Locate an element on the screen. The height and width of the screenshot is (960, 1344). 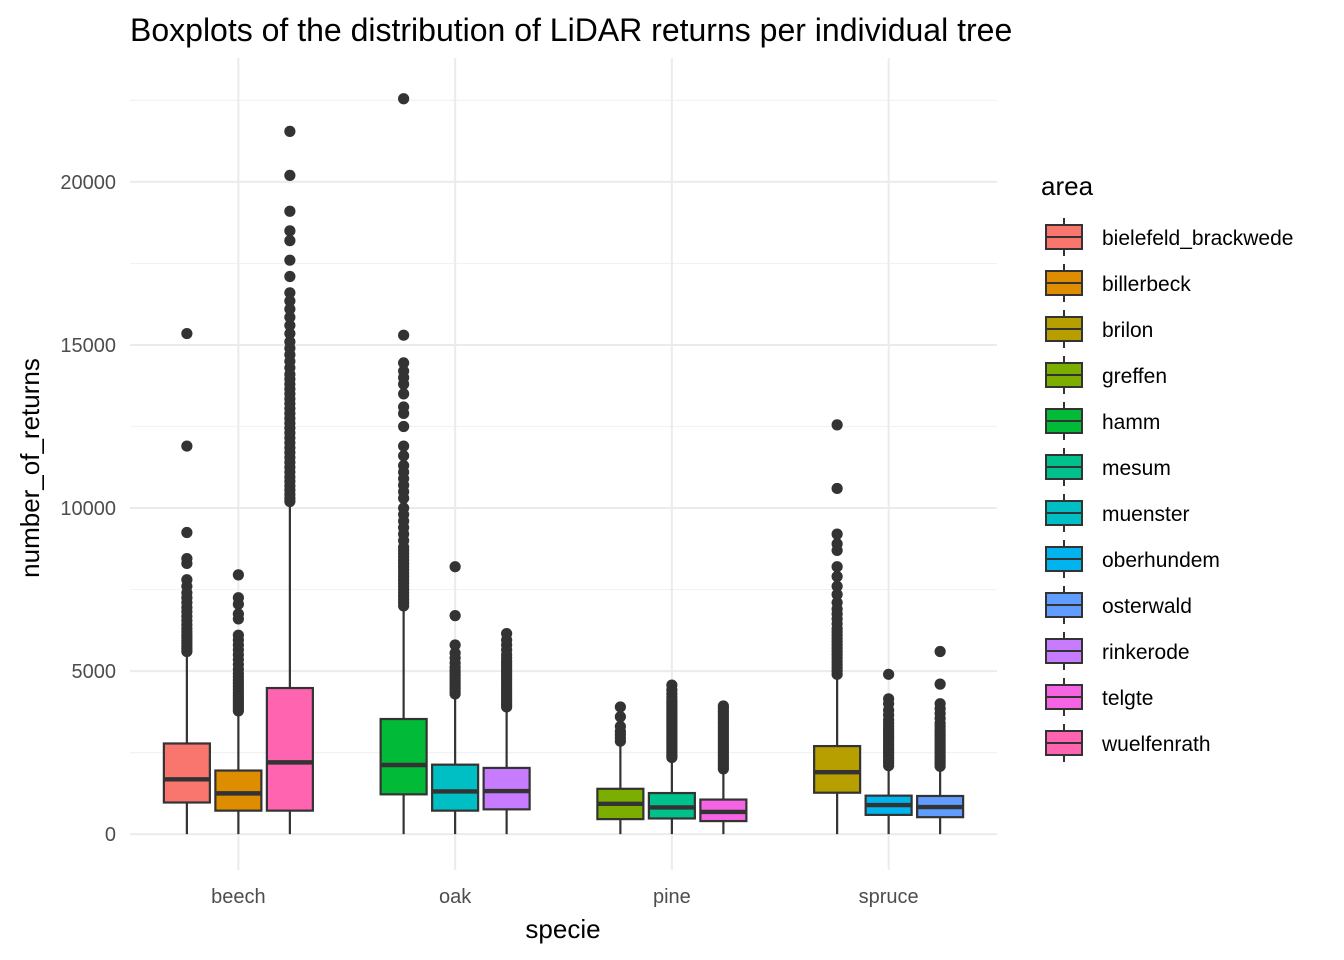
legend-item-bielefeld_brackwede: bielefeld_brackwede is located at coordinates (1169, 237).